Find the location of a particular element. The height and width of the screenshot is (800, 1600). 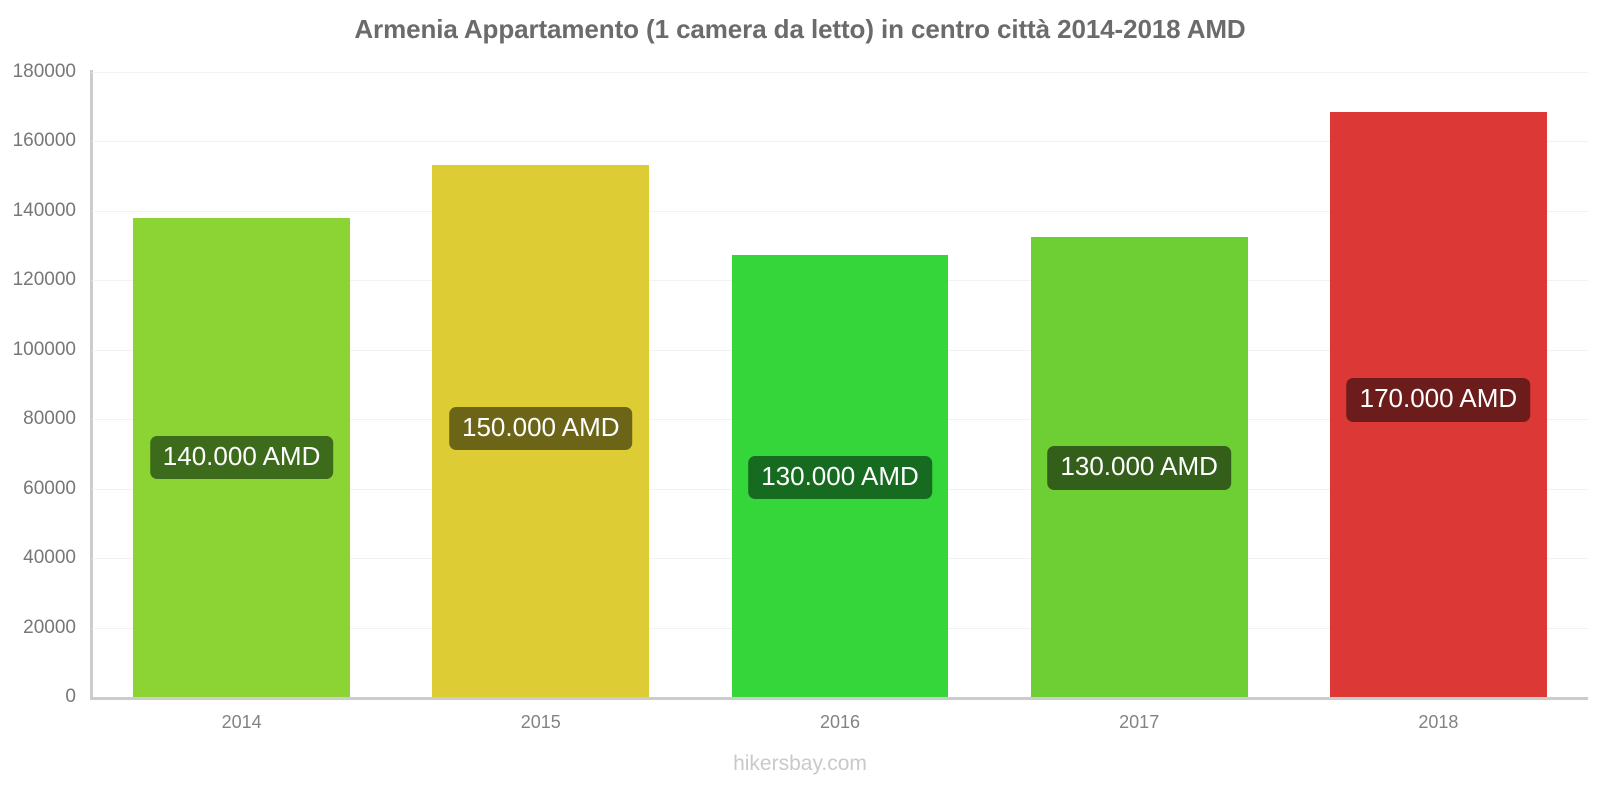

bar-value-label: 170.000 AMD is located at coordinates (1438, 400).